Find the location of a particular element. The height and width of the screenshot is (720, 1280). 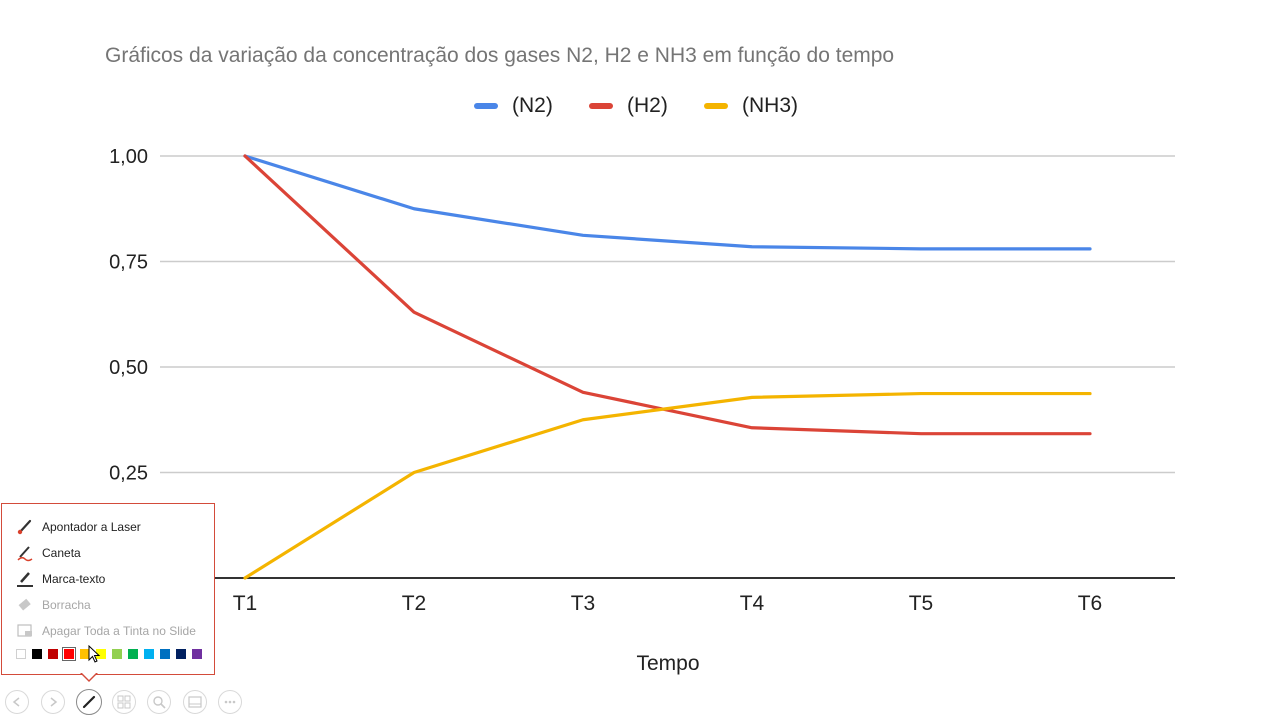

x-tick-label: T4 is located at coordinates (752, 603).